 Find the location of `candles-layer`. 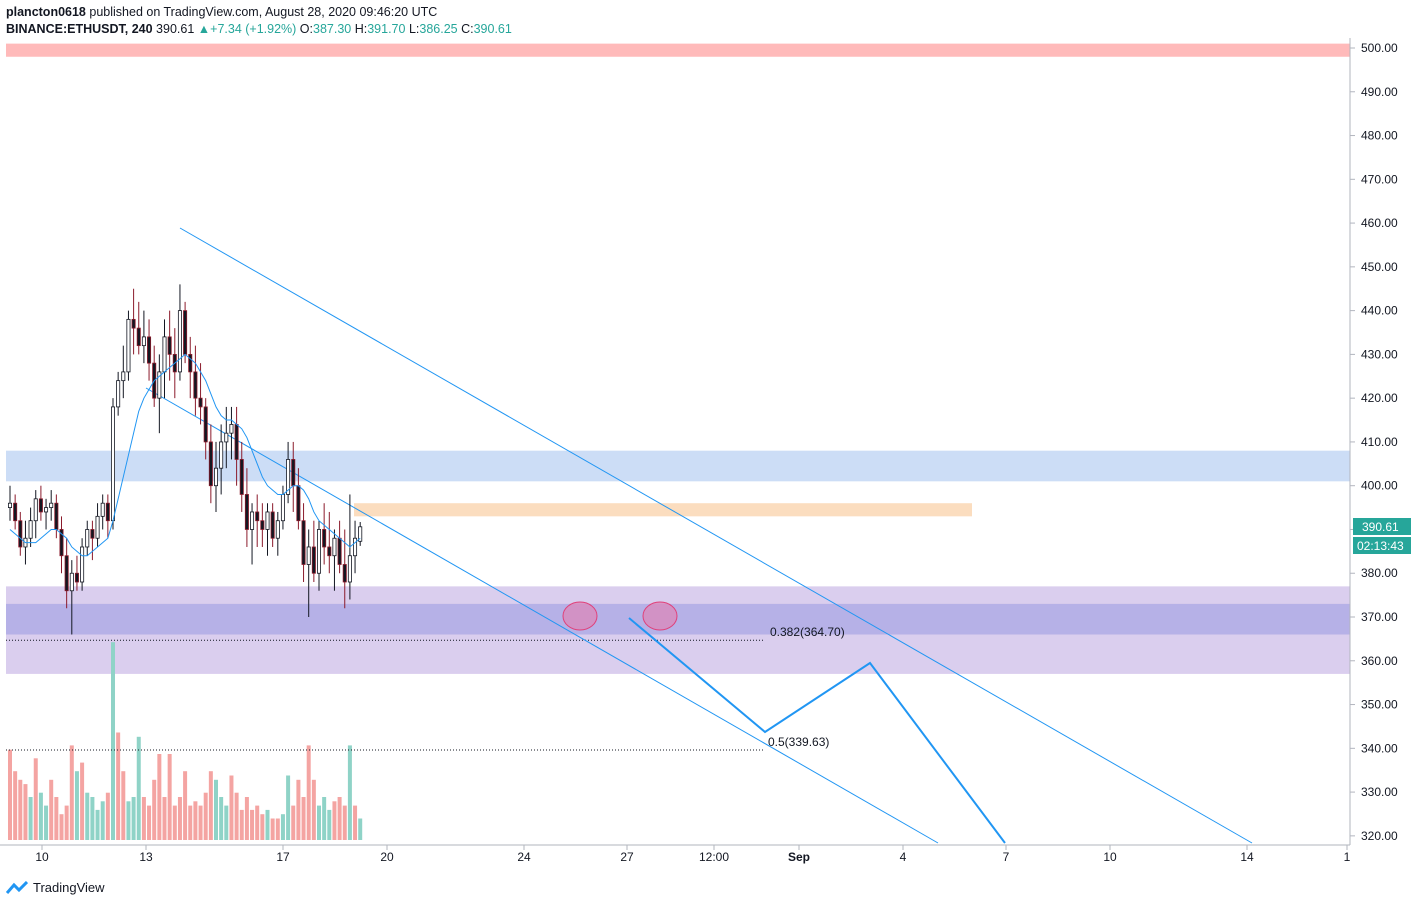

candles-layer is located at coordinates (185, 459).